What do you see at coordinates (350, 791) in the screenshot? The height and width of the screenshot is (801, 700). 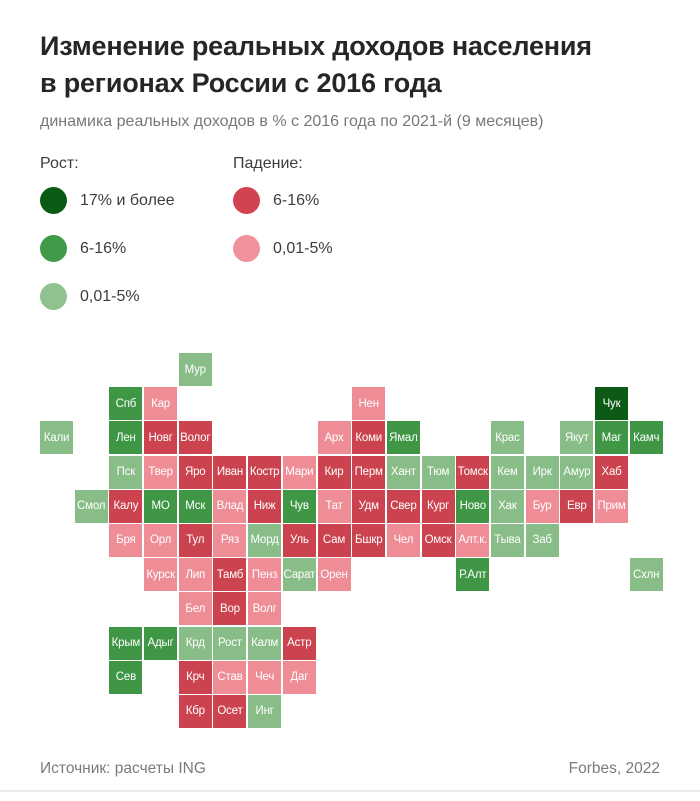 I see `bottom-divider` at bounding box center [350, 791].